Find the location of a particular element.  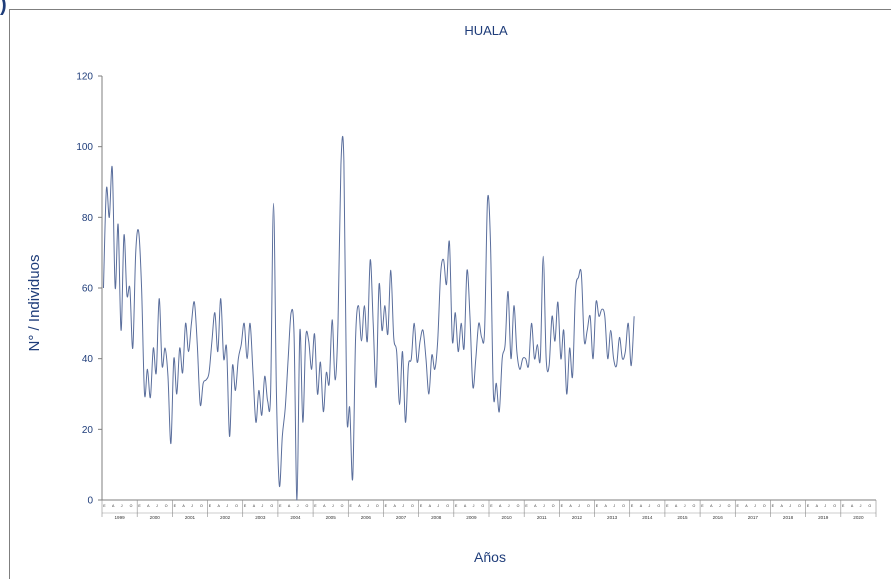

year-tick-label: 2005 is located at coordinates (331, 517).